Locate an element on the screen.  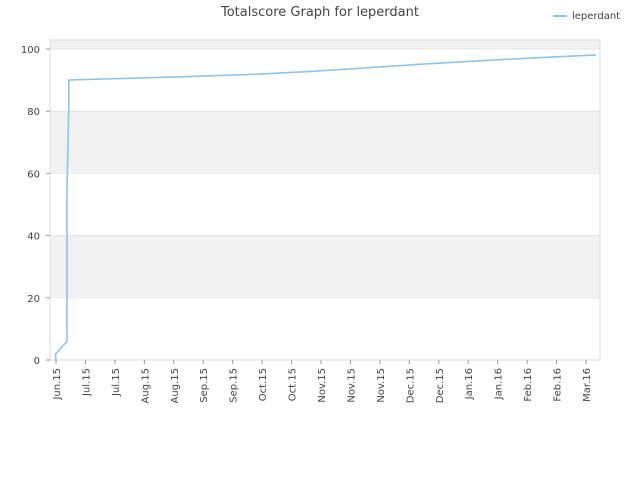
y-tick-label: 0 is located at coordinates (37, 361).